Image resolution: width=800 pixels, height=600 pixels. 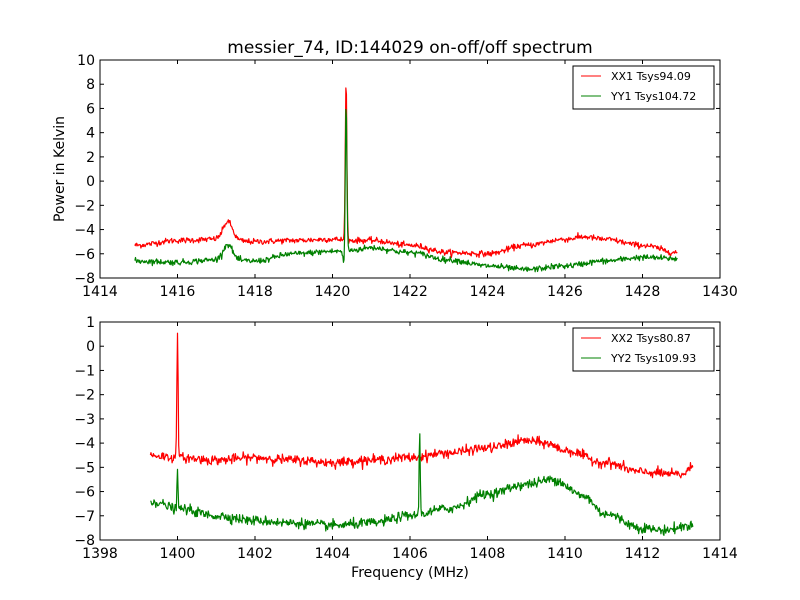 I want to click on bottom-series-yy2, so click(x=422, y=484).